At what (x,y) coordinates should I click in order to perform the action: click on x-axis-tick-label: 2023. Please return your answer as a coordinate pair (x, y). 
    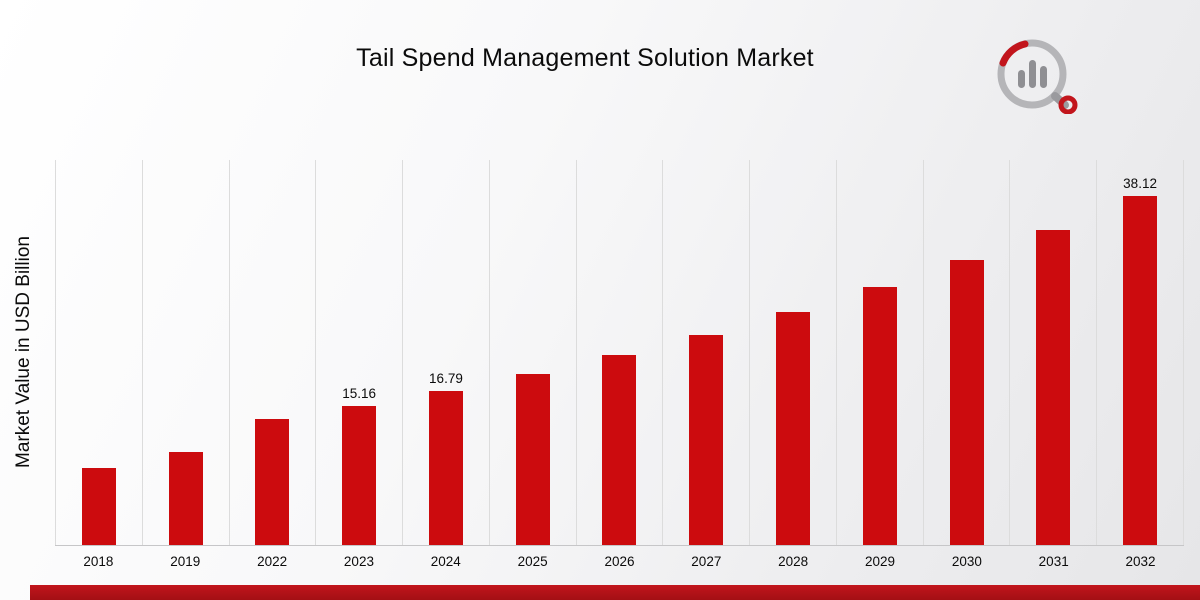
    Looking at the image, I should click on (358, 561).